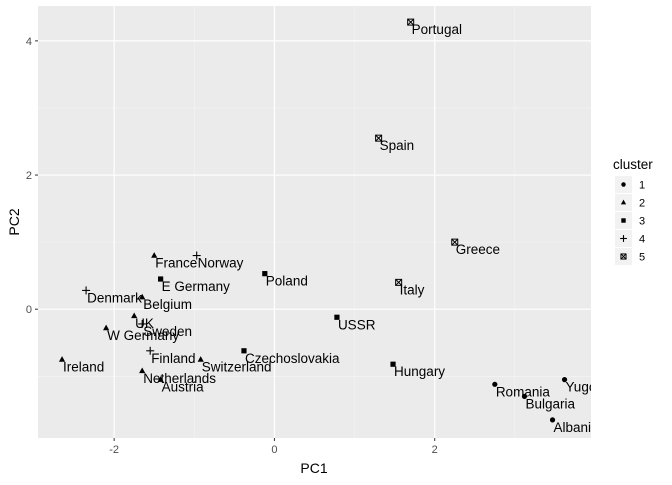 Image resolution: width=672 pixels, height=485 pixels. Describe the element at coordinates (244, 351) in the screenshot. I see `data-point-czechoslovakia` at that location.